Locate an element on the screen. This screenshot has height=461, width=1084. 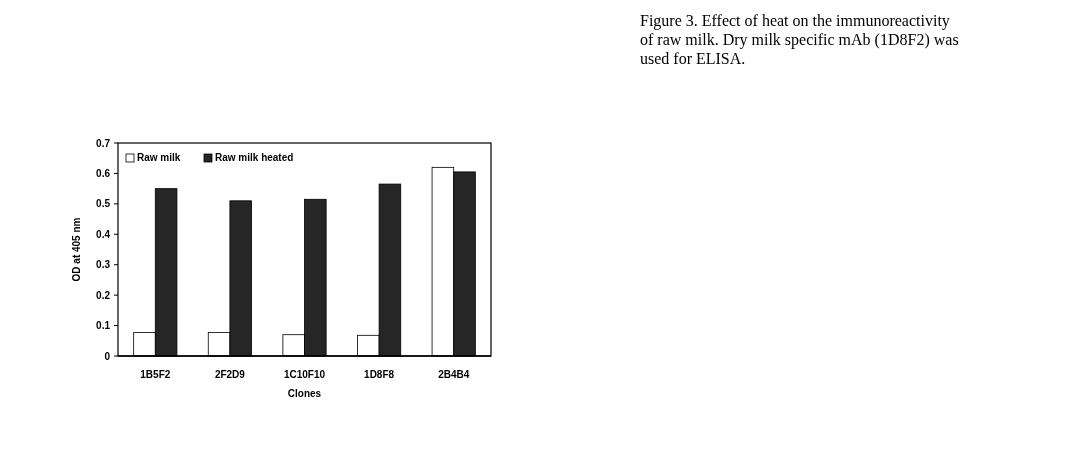
y-tick-label: 0.4 is located at coordinates (103, 234).